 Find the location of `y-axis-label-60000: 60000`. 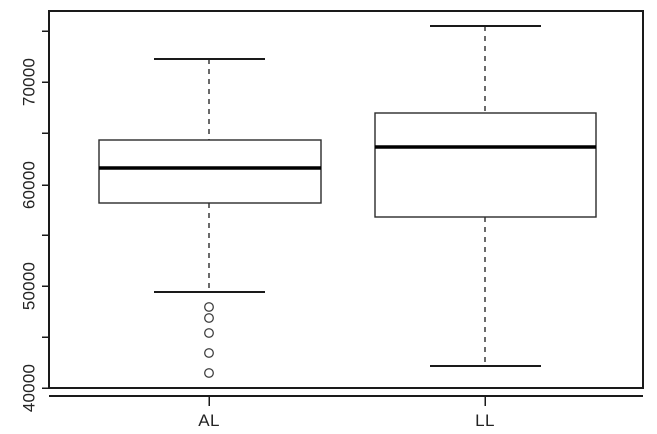

y-axis-label-60000: 60000 is located at coordinates (28, 185).